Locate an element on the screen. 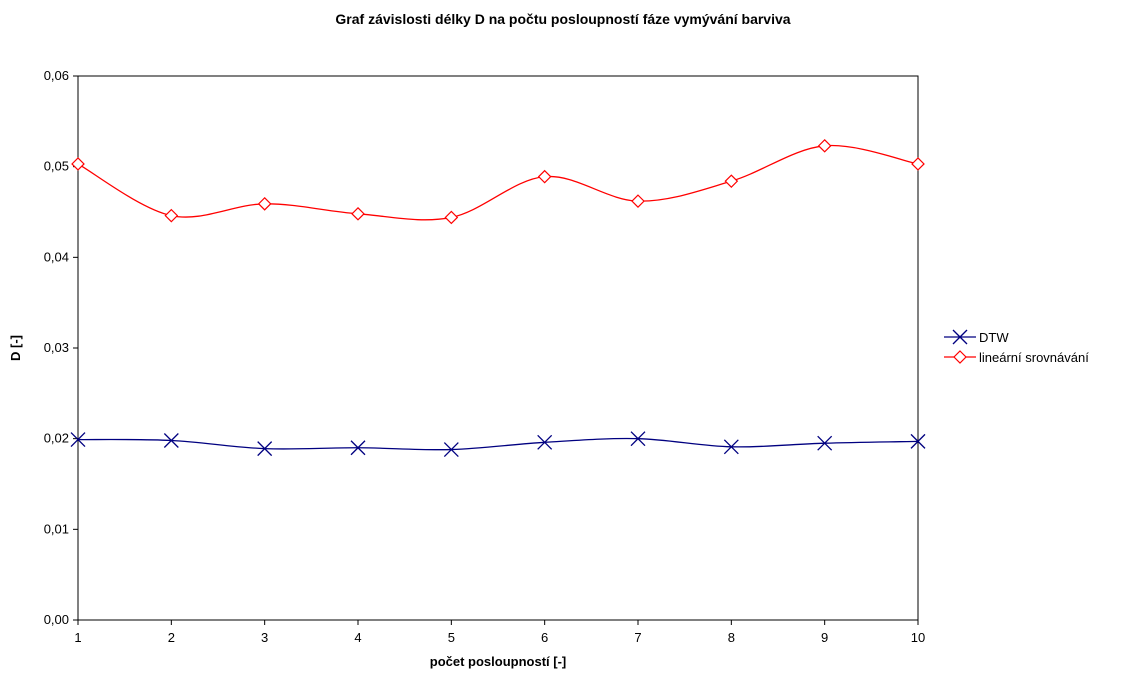 This screenshot has height=680, width=1127. y-axis-label: D [-] is located at coordinates (15, 348).